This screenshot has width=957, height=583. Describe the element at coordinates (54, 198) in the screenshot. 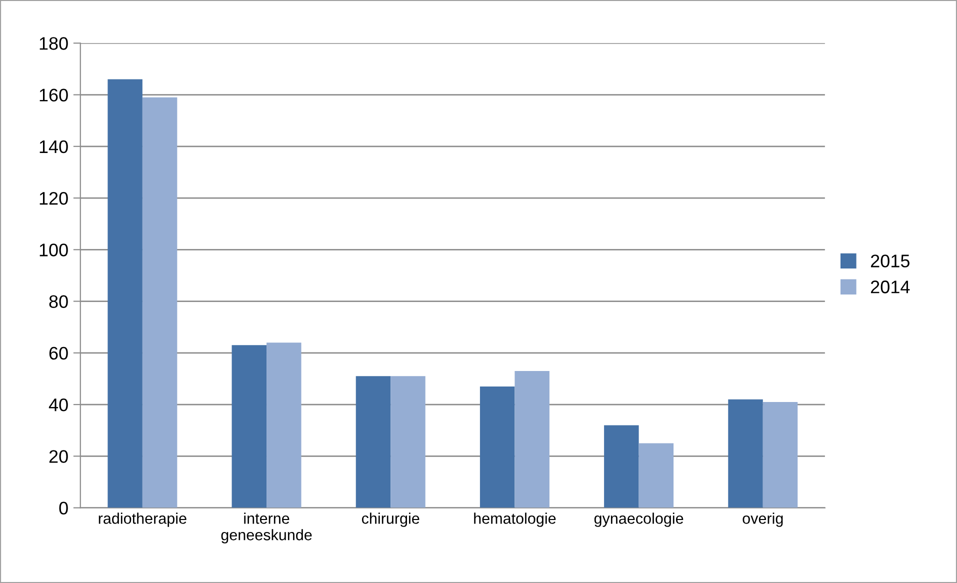

I see `y-tick-label: 120` at that location.